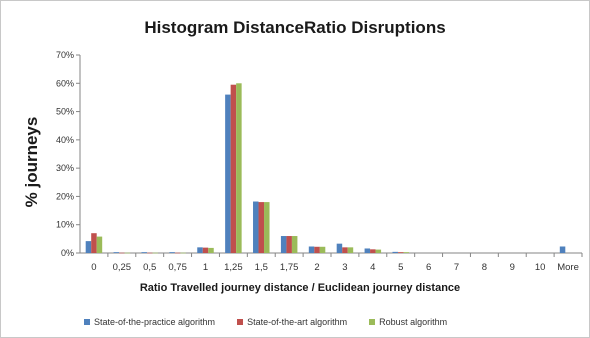  Describe the element at coordinates (413, 322) in the screenshot. I see `legend-label-robust: Robust algorithm` at that location.